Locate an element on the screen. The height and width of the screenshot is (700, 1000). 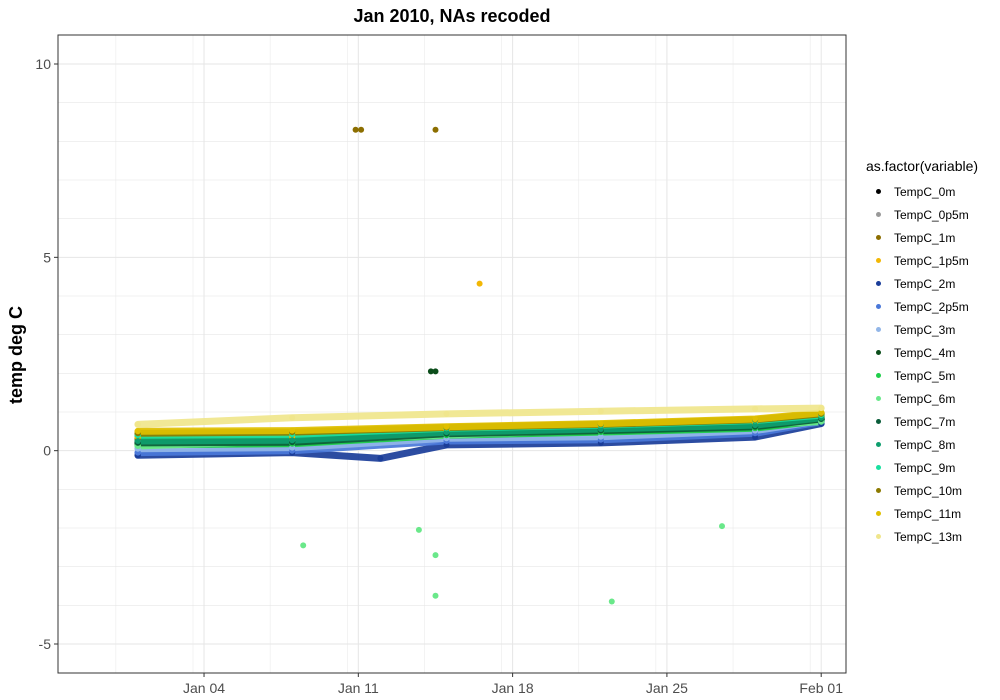
legend-key-tempc-13m is located at coordinates (878, 536).